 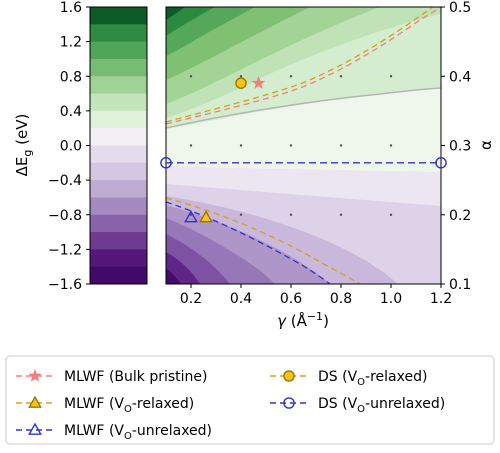 I want to click on y-tick-label: 0.3, so click(x=460, y=147).